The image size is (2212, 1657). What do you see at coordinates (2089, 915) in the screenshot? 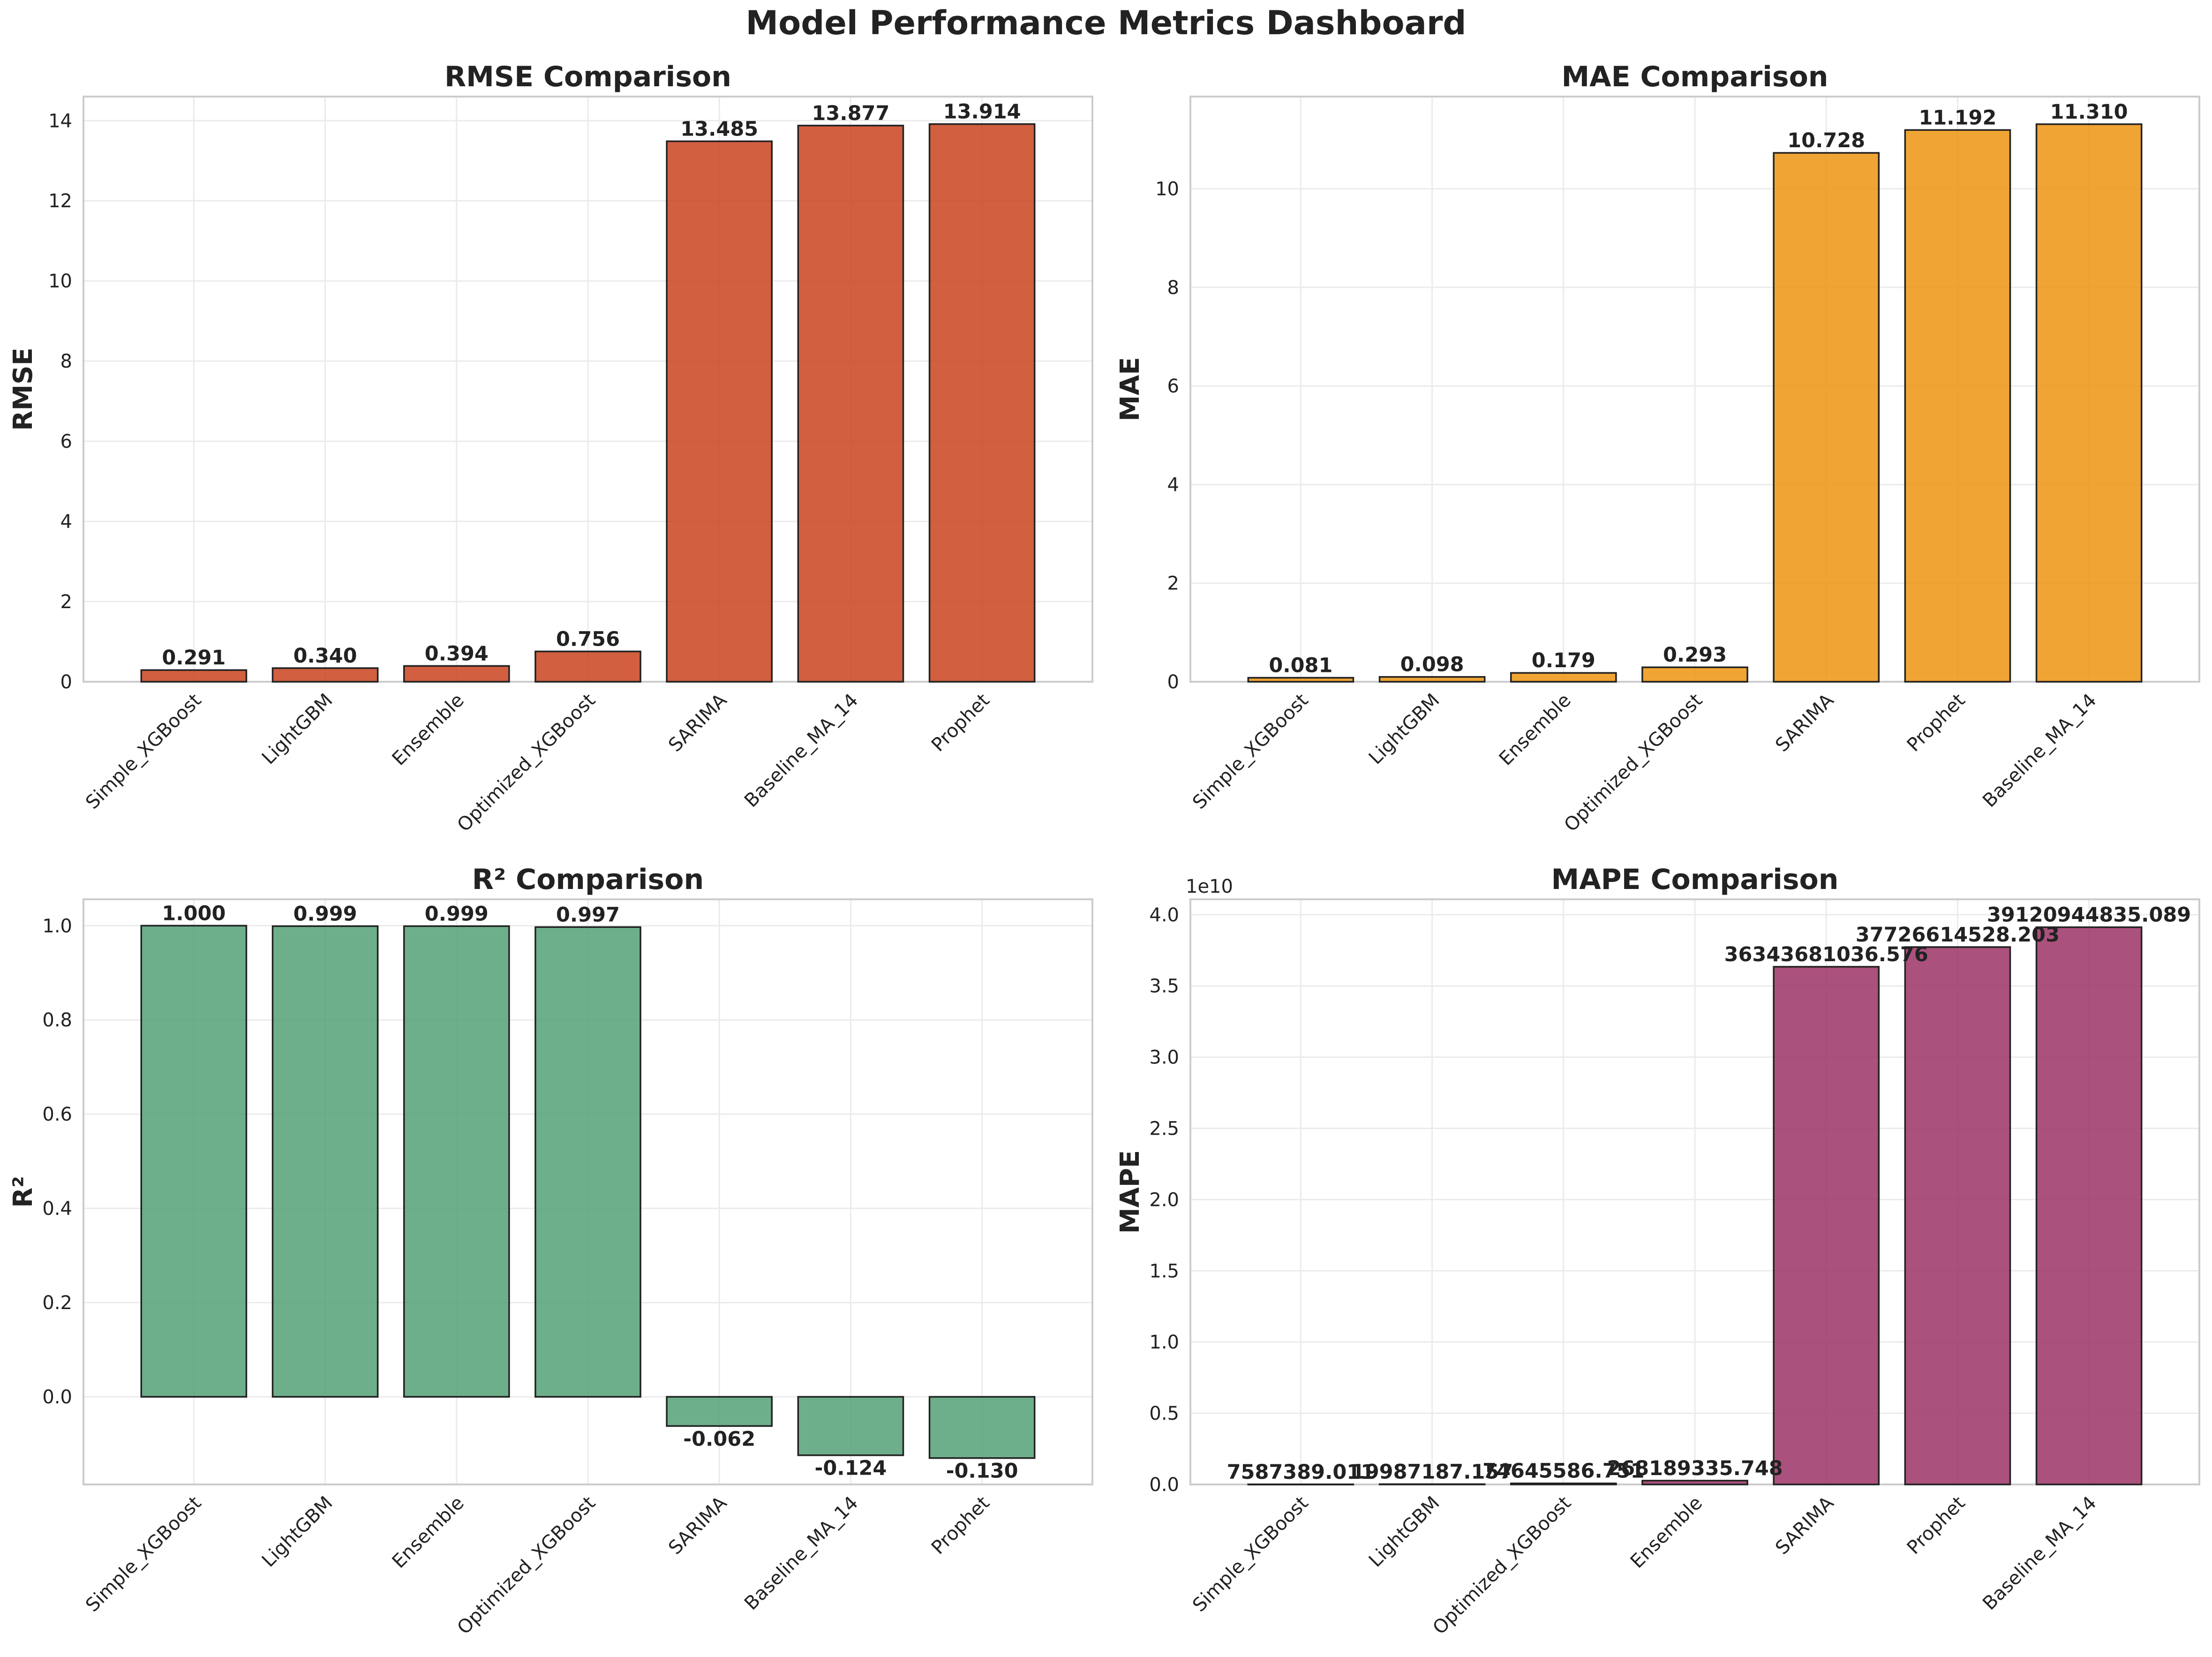
I see `value-label: 39120944835.089` at bounding box center [2089, 915].